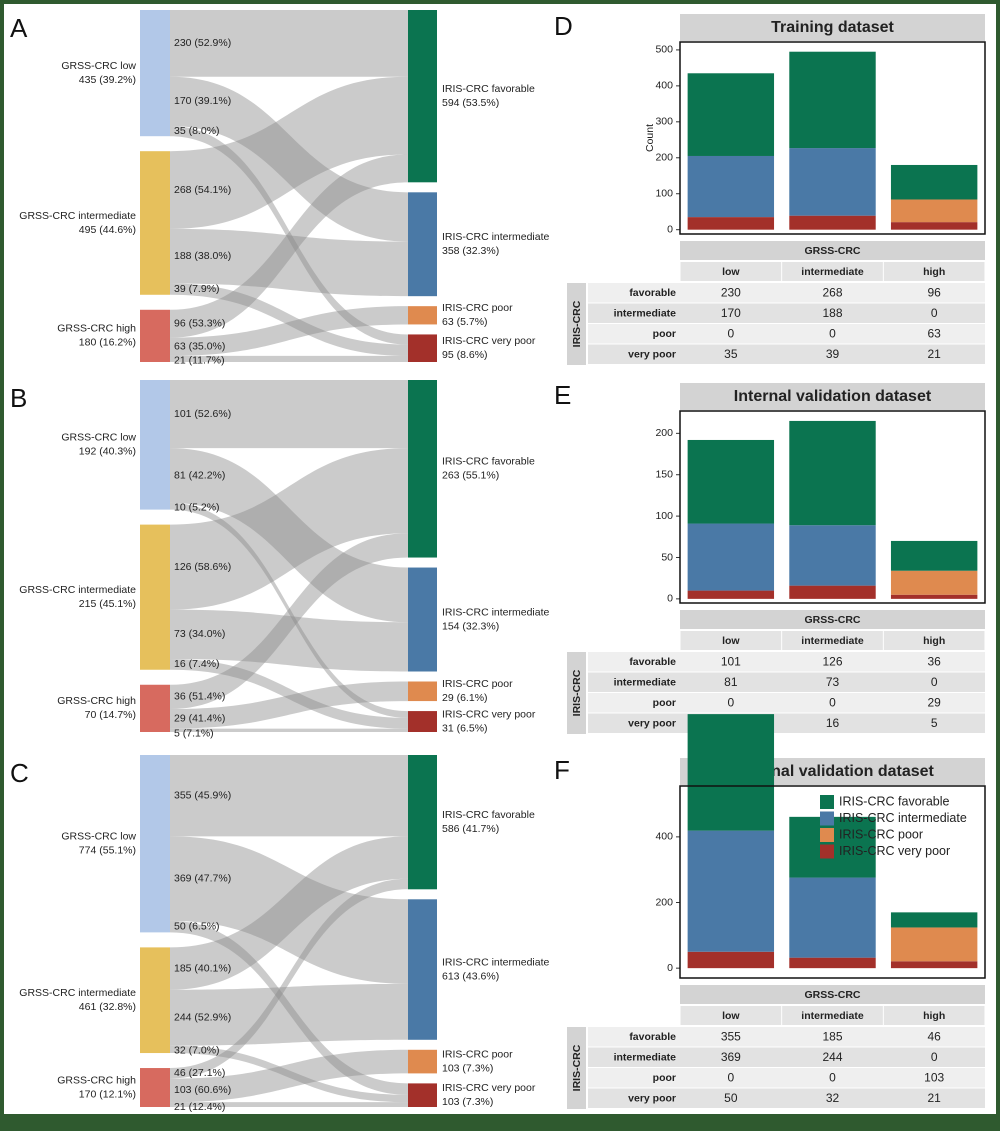 This screenshot has width=1000, height=1131. Describe the element at coordinates (833, 354) in the screenshot. I see `table-cell: 39` at that location.